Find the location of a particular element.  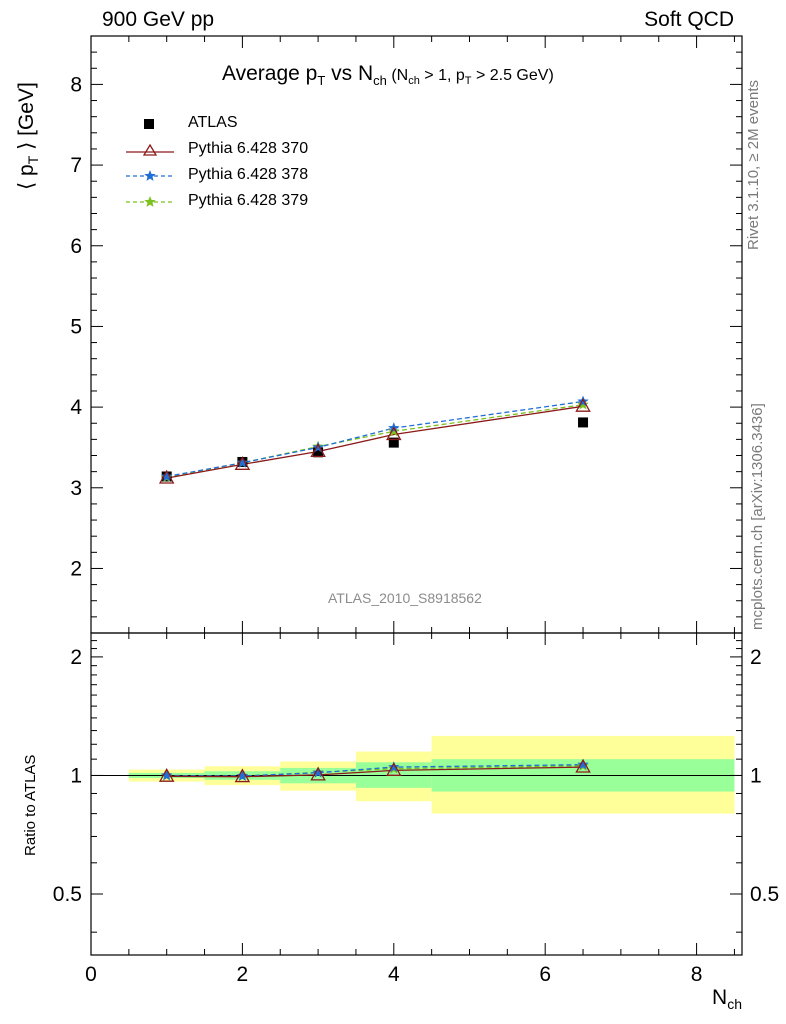

ratio-series-markers is located at coordinates (374, 770).